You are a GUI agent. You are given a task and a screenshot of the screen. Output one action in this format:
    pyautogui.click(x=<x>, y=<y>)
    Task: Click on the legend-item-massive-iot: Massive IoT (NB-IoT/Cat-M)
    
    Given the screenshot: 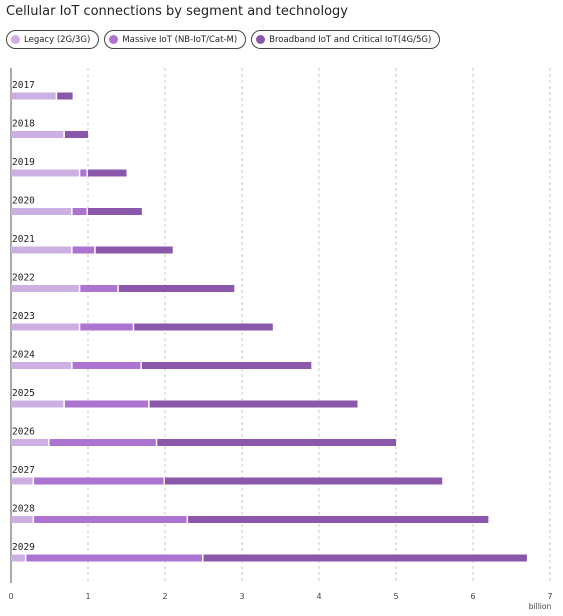 What is the action you would take?
    pyautogui.click(x=175, y=39)
    